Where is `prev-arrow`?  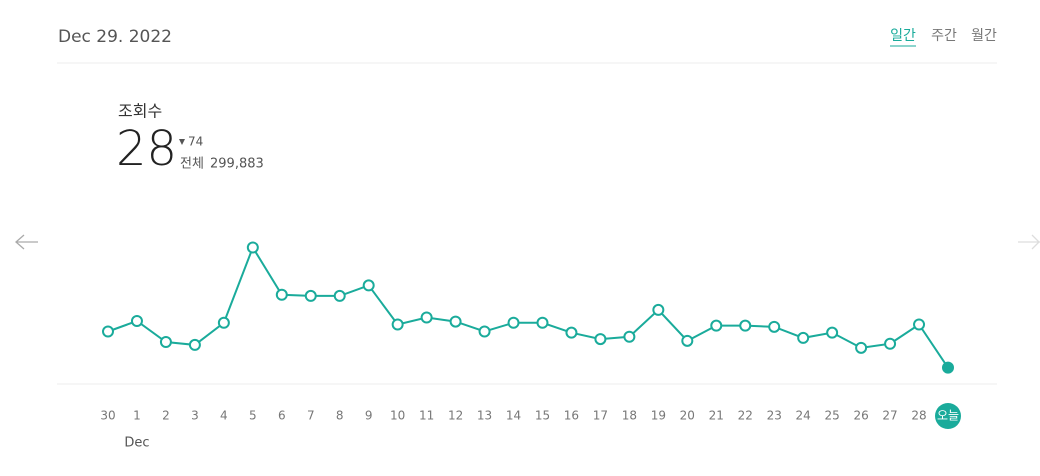
prev-arrow is located at coordinates (26, 242).